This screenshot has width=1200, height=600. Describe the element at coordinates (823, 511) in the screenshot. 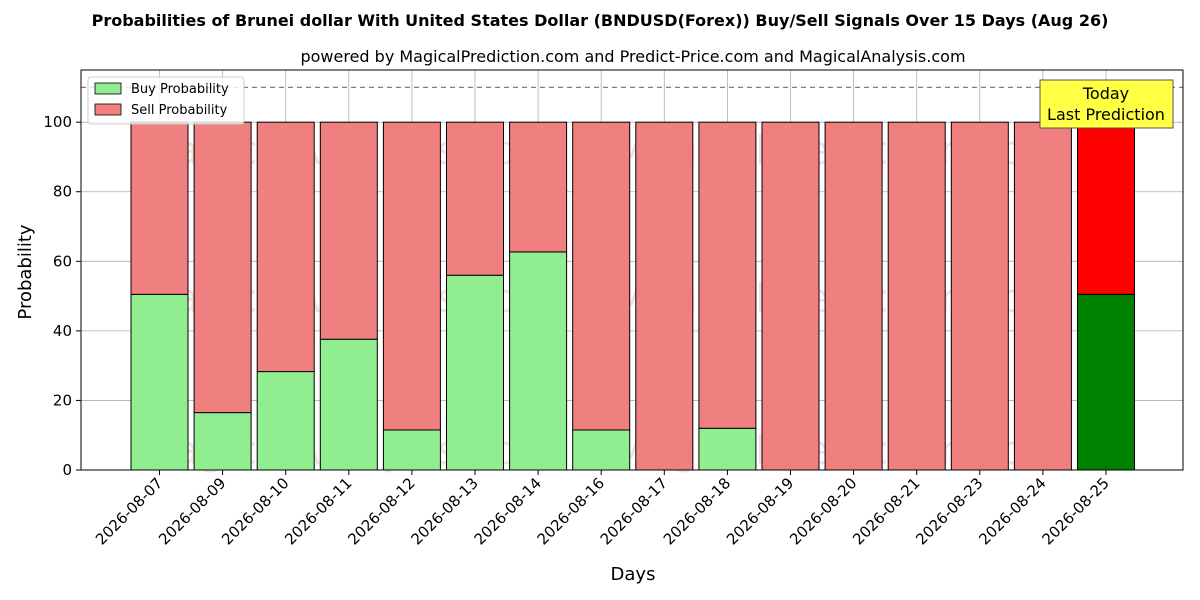

I see `x-tick-label: 2026-08-20` at that location.